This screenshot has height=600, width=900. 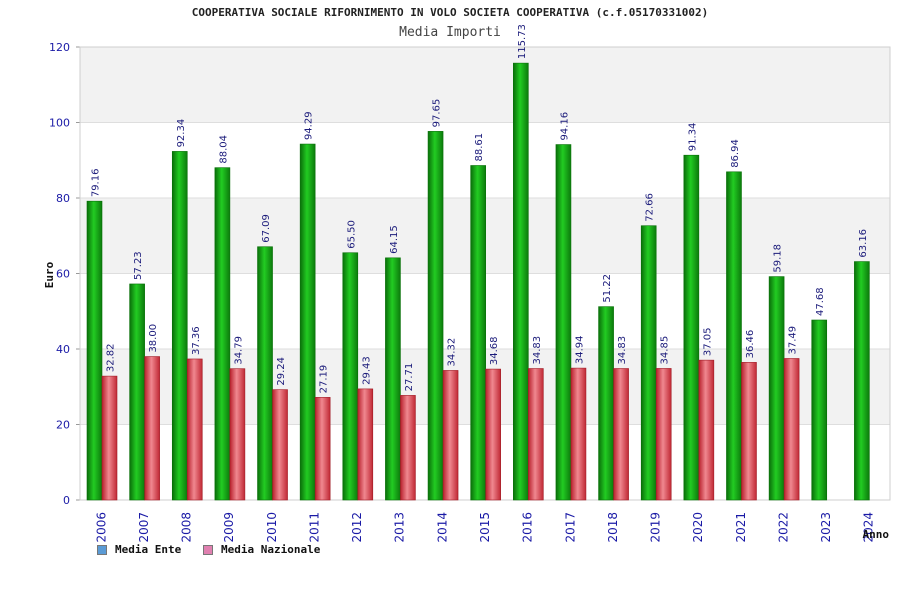 What do you see at coordinates (111, 357) in the screenshot?
I see `data-label: 32.82` at bounding box center [111, 357].